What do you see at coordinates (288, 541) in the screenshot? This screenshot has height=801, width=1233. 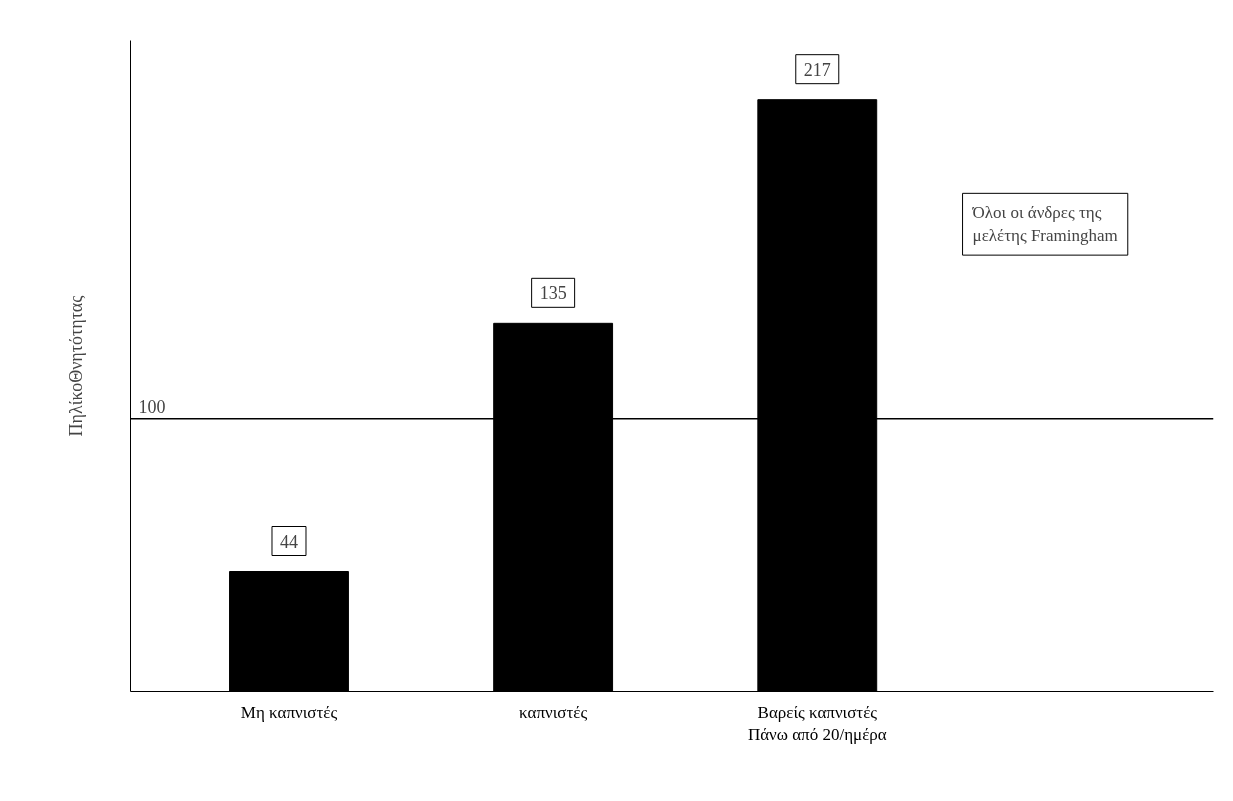 I see `data-label: 44` at bounding box center [288, 541].